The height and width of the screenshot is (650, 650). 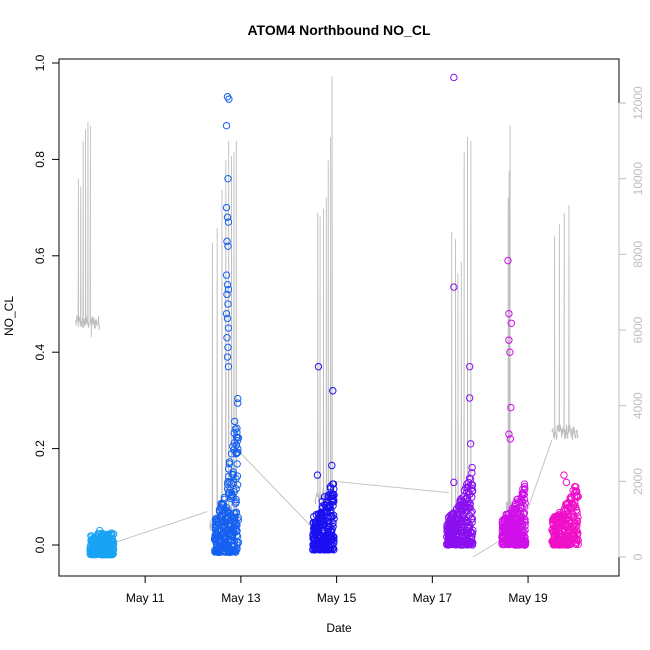 What do you see at coordinates (433, 598) in the screenshot?
I see `x-tick-label: May 17` at bounding box center [433, 598].